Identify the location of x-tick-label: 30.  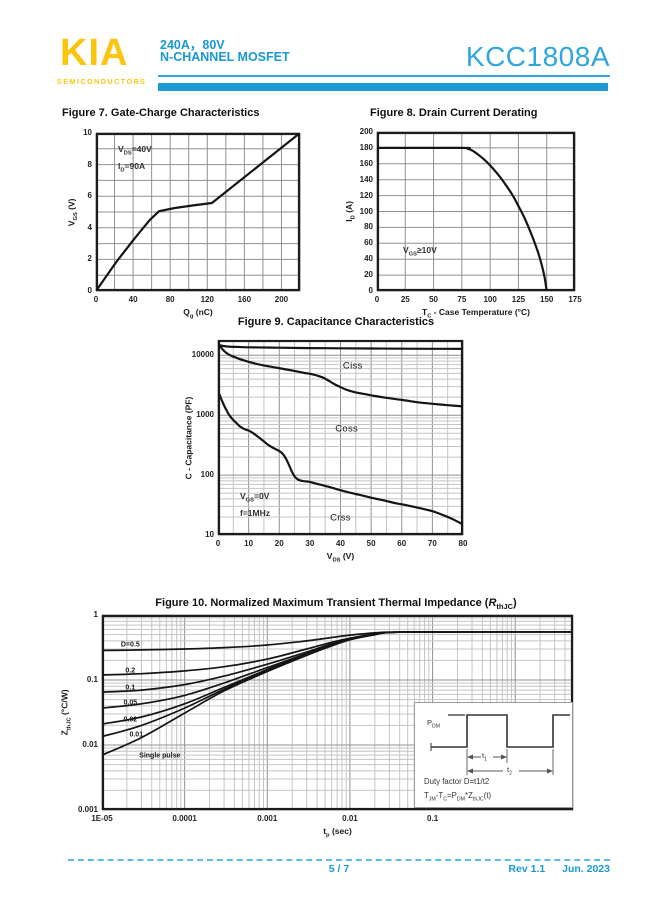
(310, 543).